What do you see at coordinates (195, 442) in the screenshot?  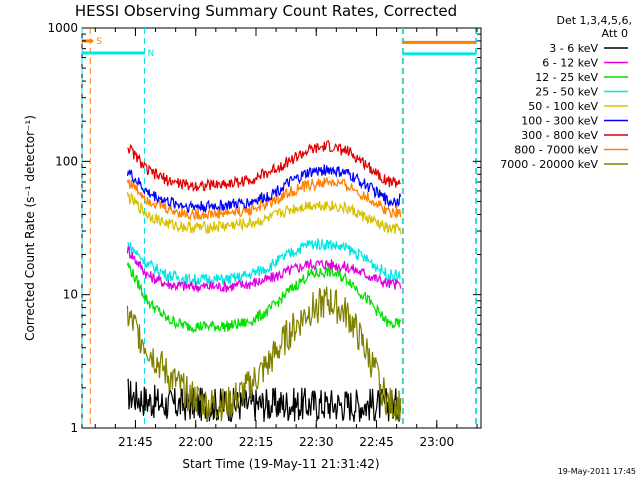 I see `x-tick-label: 22:00` at bounding box center [195, 442].